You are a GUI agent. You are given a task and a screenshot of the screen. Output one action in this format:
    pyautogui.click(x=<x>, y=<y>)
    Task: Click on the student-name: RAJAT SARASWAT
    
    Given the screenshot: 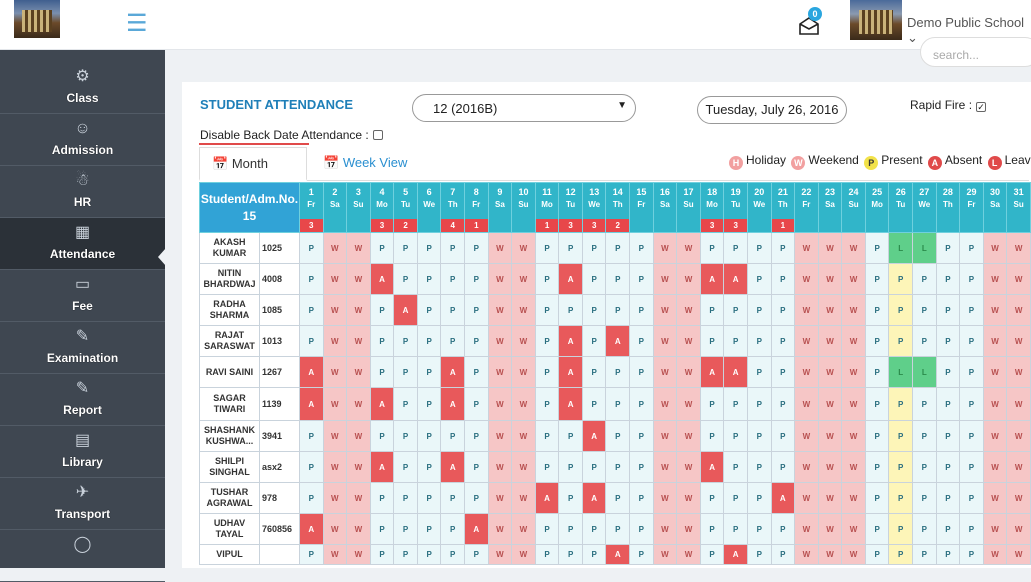 What is the action you would take?
    pyautogui.click(x=229, y=341)
    